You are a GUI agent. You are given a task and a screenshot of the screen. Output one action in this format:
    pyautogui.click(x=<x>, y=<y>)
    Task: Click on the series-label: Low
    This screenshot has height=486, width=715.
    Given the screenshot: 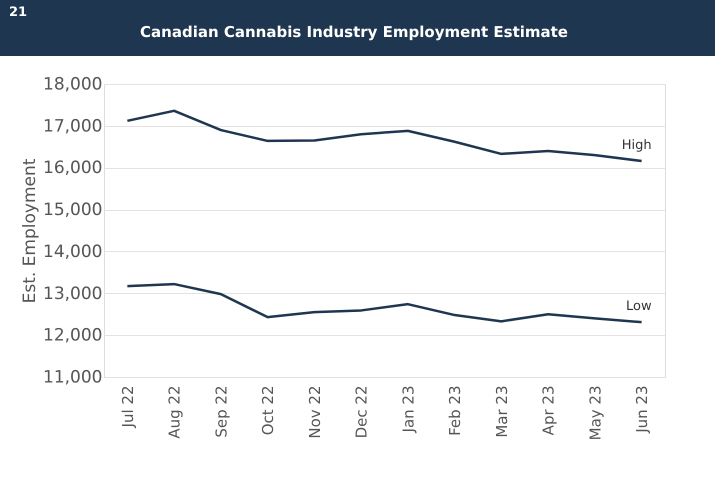 What is the action you would take?
    pyautogui.click(x=639, y=306)
    